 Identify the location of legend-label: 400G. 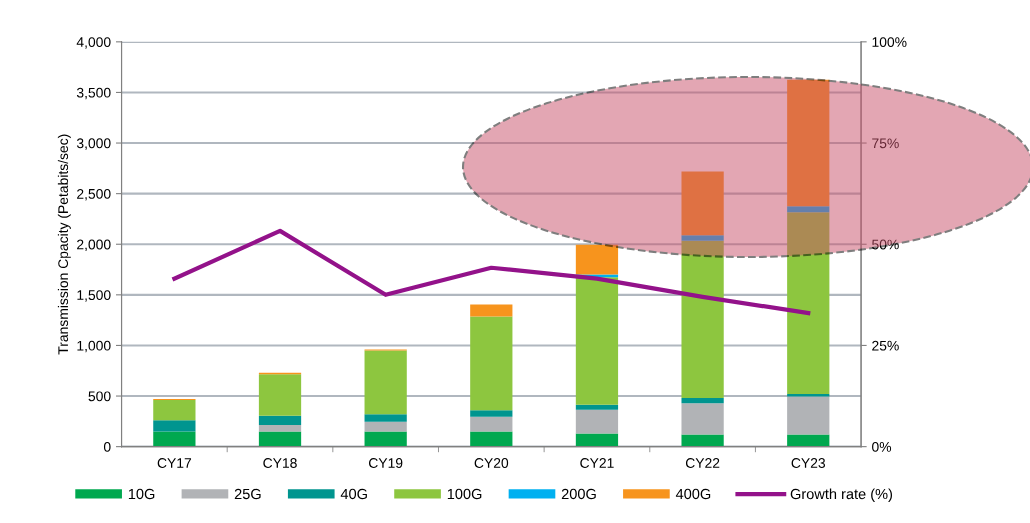
(693, 494).